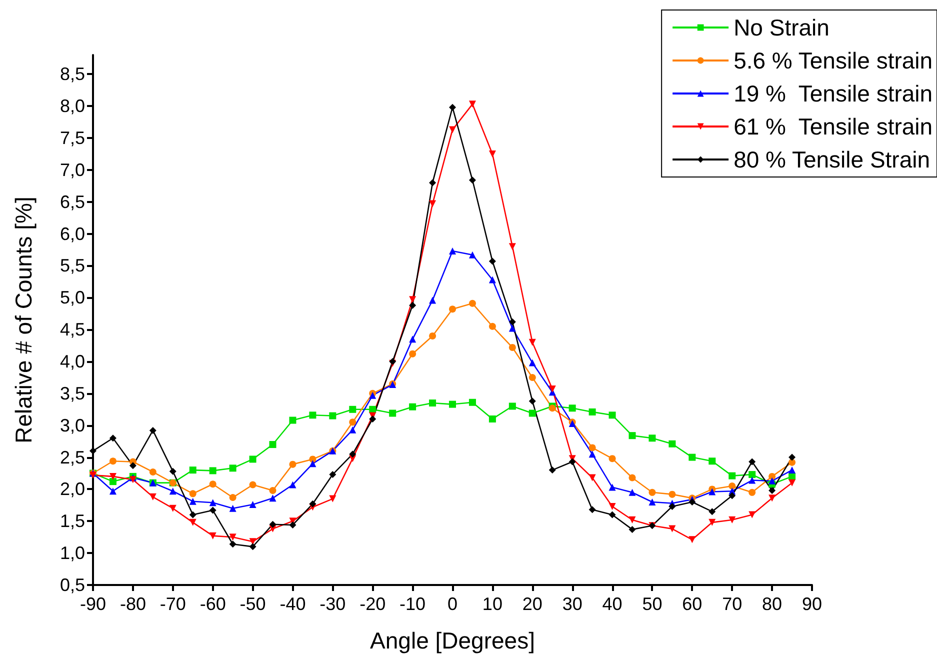  I want to click on x-tick-label: 10, so click(492, 604).